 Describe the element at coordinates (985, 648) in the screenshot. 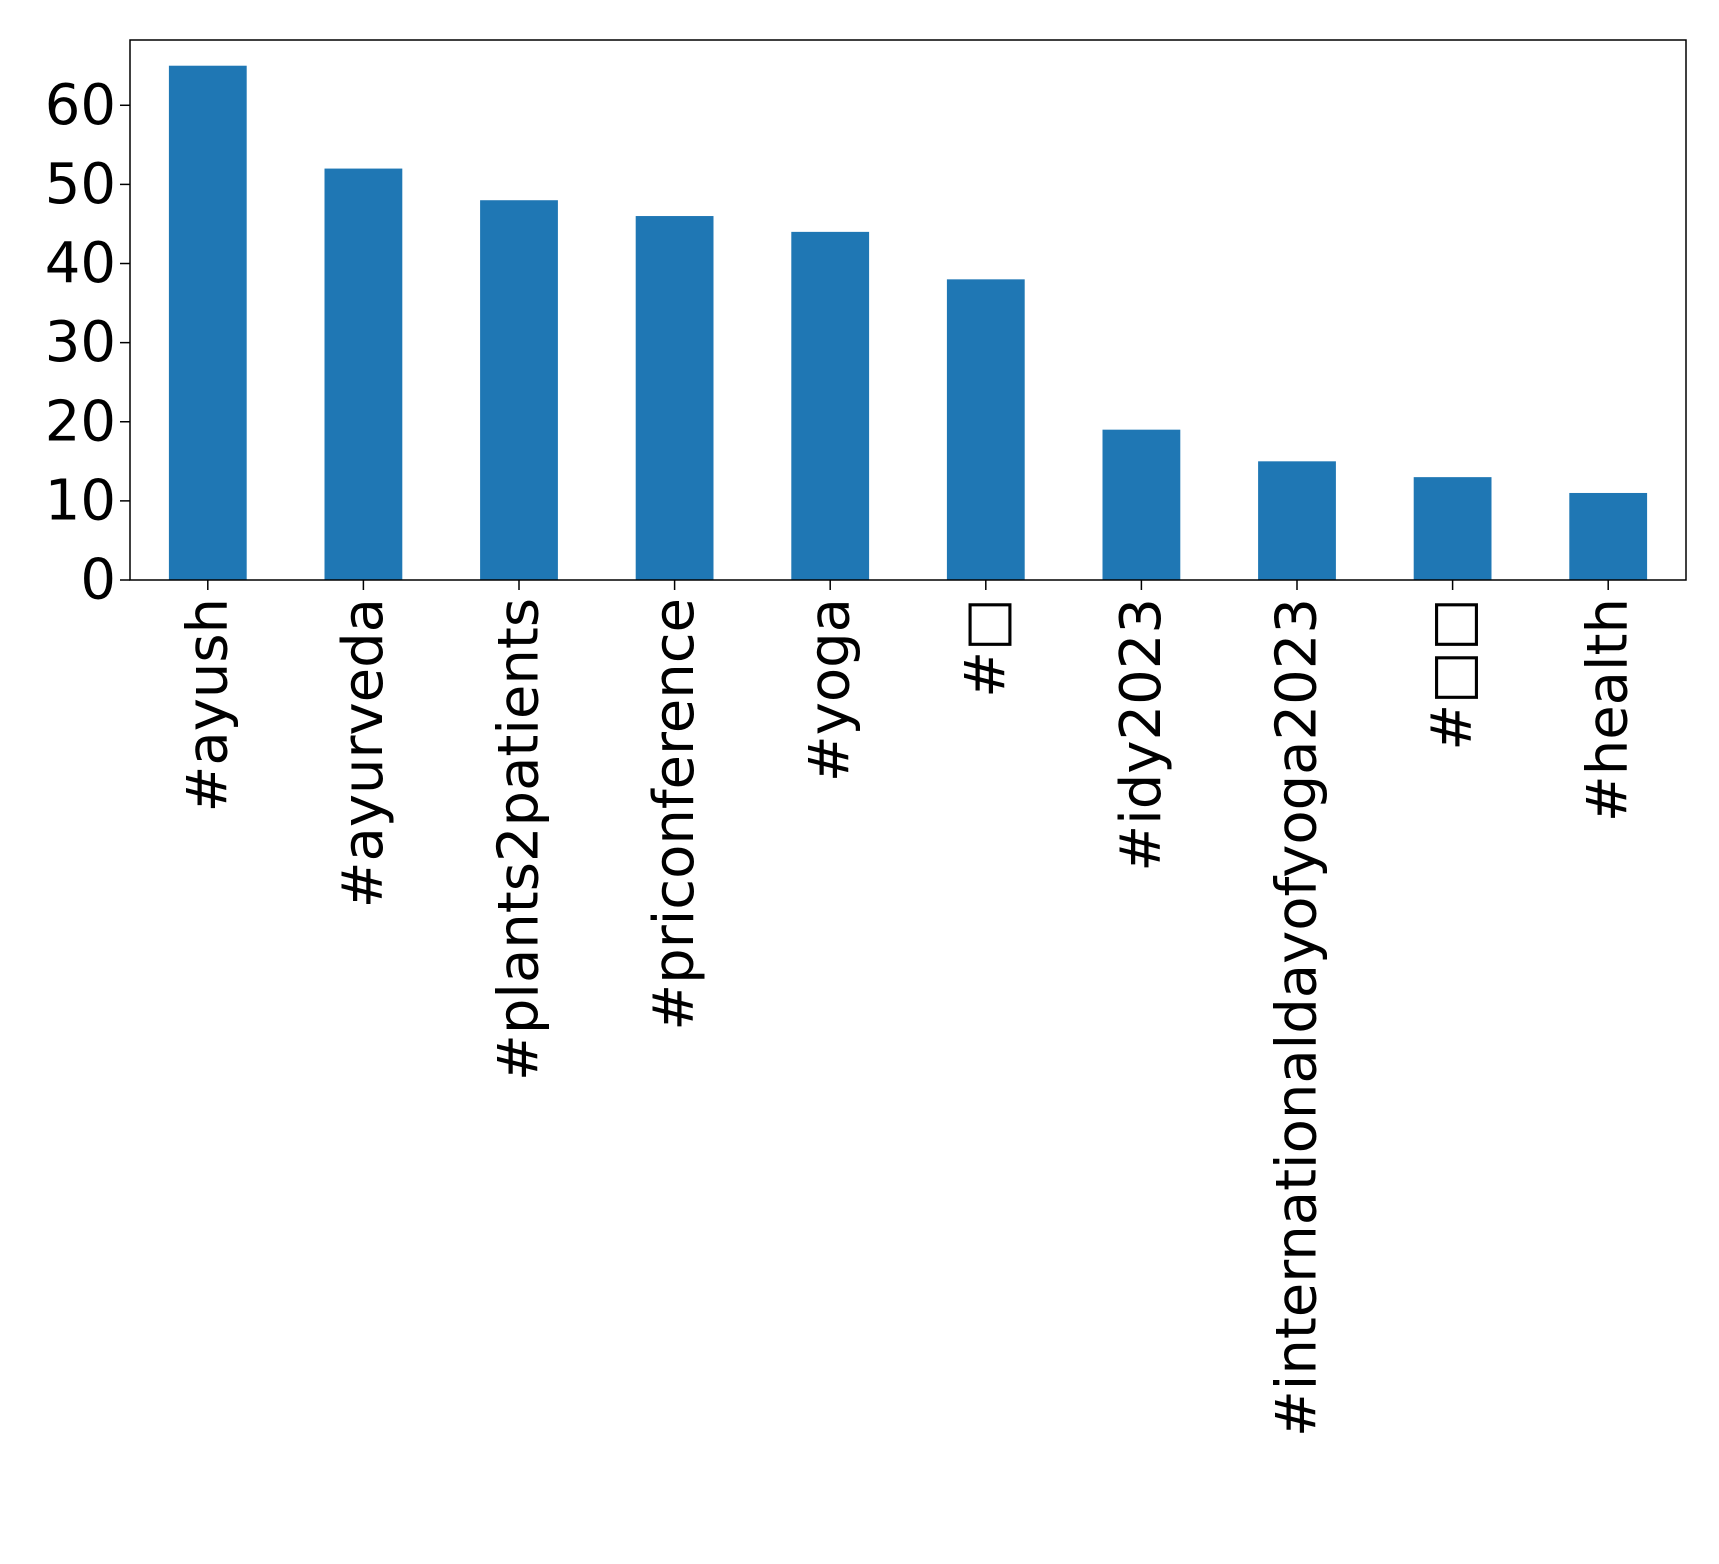

I see `x-tick-label: #□` at that location.